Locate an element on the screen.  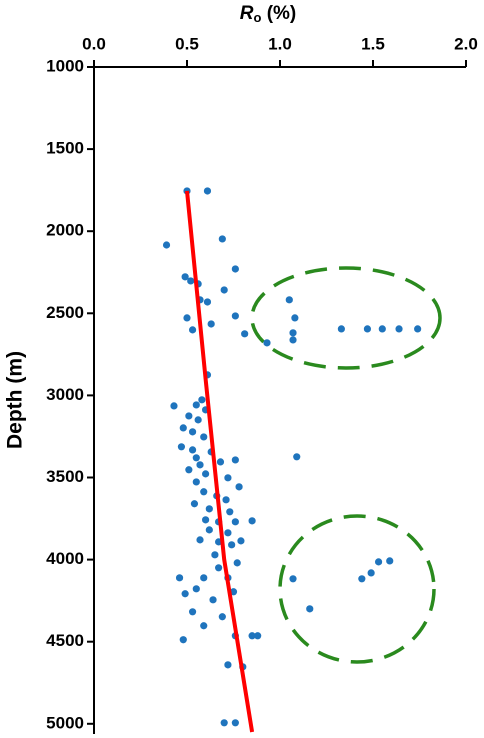
y-tick-label: 2000 is located at coordinates (65, 230).